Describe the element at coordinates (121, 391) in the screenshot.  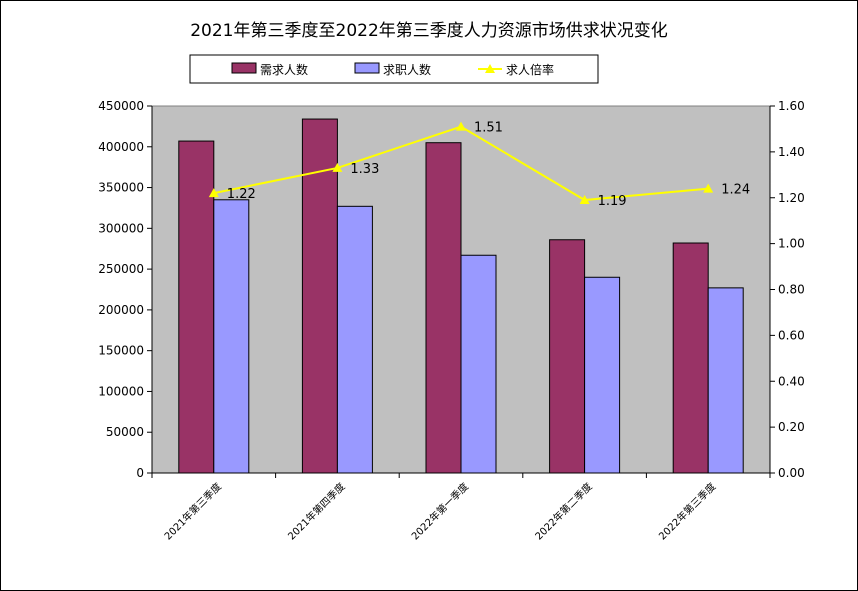
I see `y-left-tick-label: 100000` at that location.